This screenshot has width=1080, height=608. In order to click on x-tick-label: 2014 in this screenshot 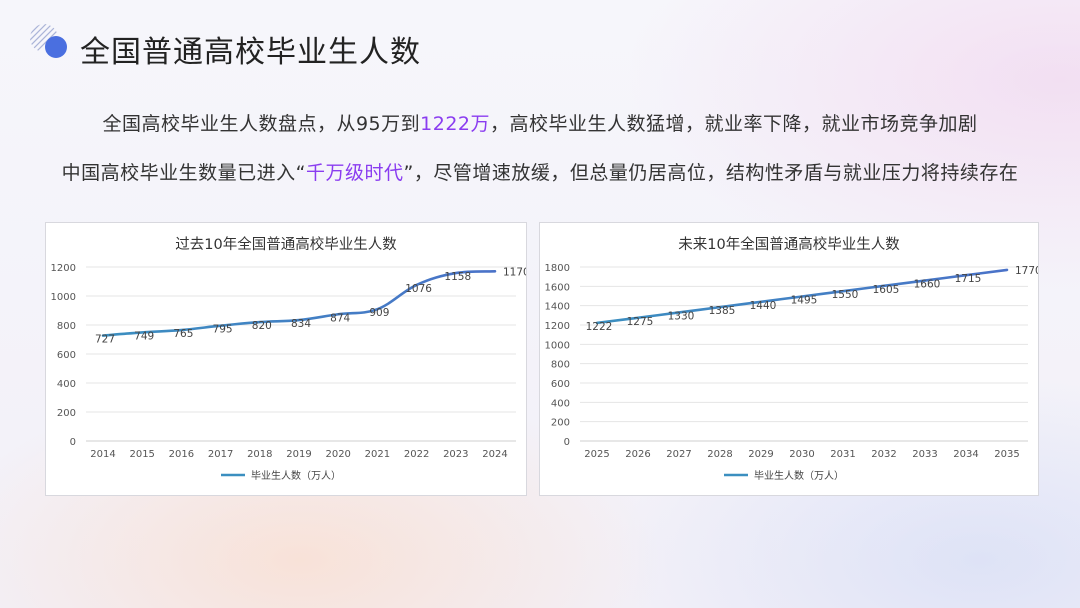, I will do `click(102, 454)`.